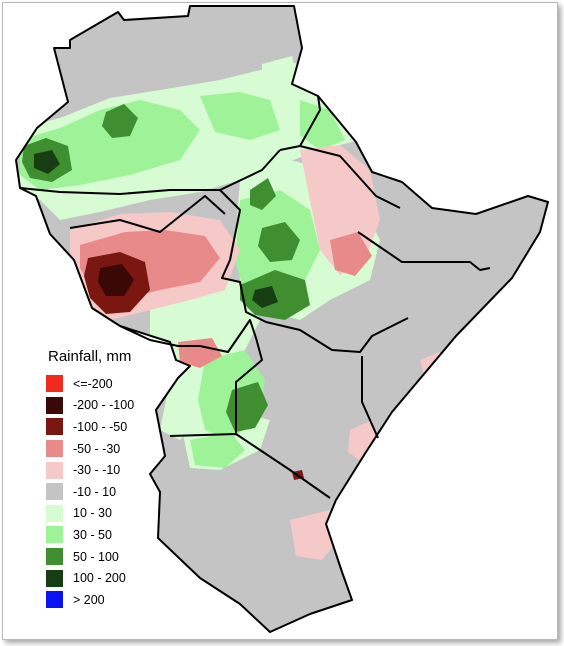  What do you see at coordinates (97, 448) in the screenshot?
I see `legend-label: -50 - -30` at bounding box center [97, 448].